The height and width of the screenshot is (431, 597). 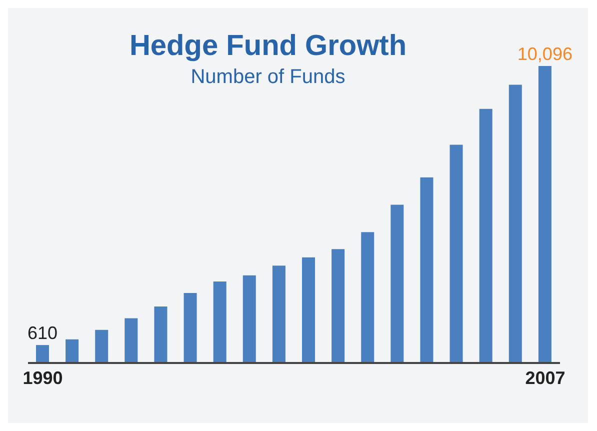 What do you see at coordinates (545, 378) in the screenshot?
I see `x-tick-label: 2007` at bounding box center [545, 378].